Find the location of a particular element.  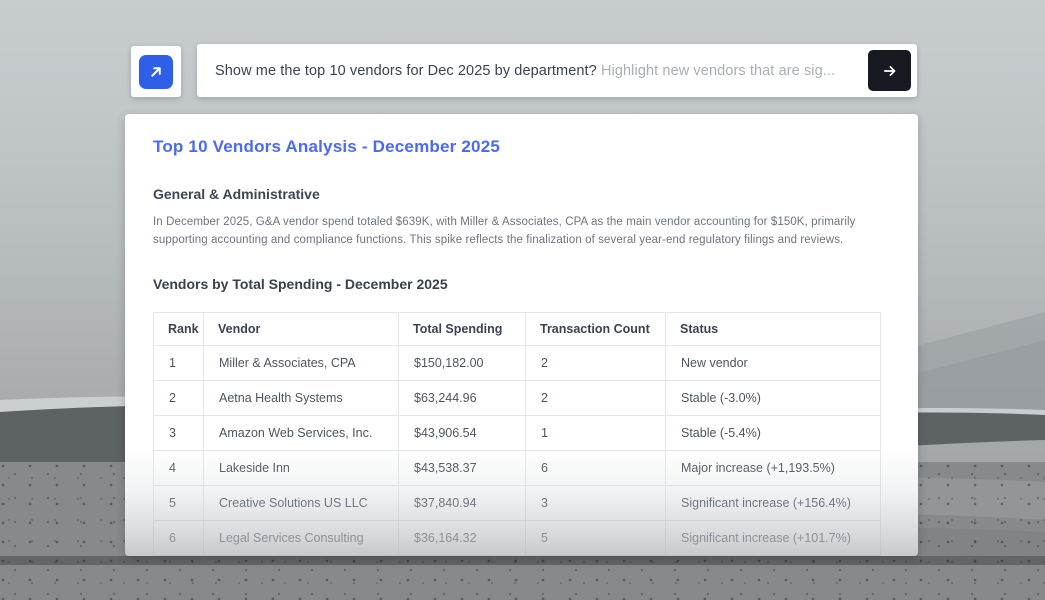

launch-button is located at coordinates (156, 71).